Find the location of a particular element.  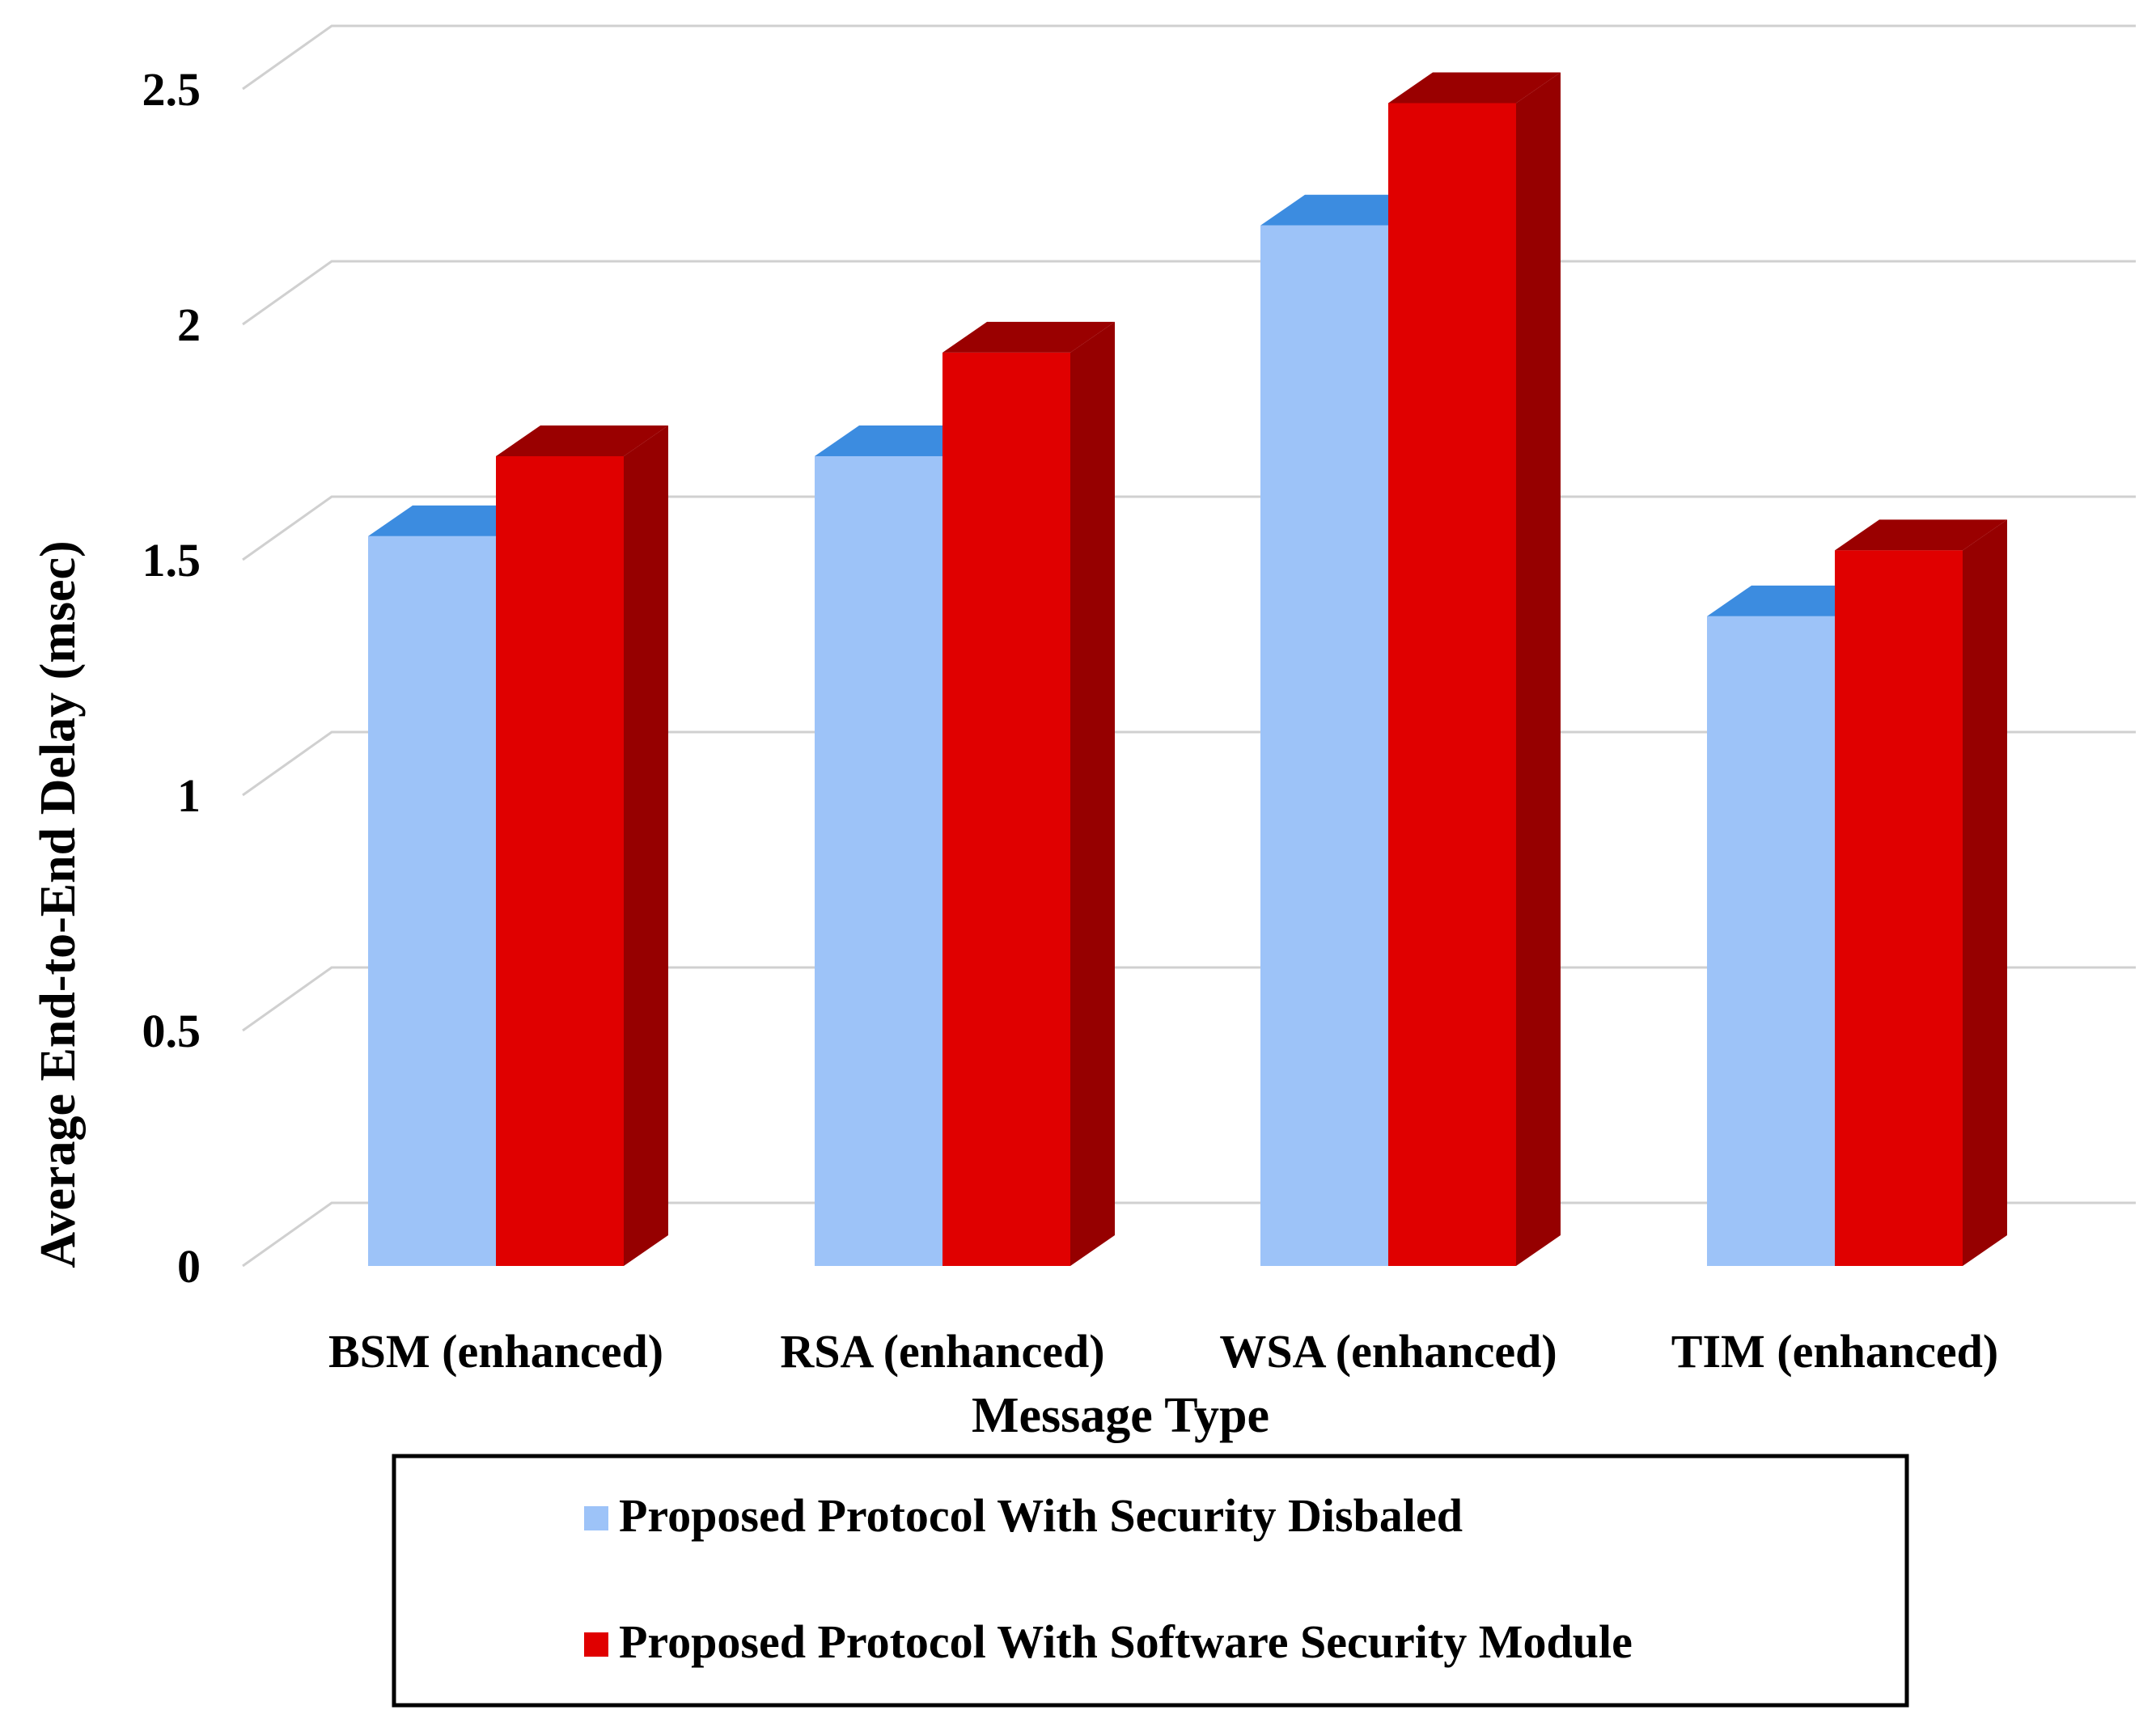

y-tick-label: 2.5 is located at coordinates (171, 90).